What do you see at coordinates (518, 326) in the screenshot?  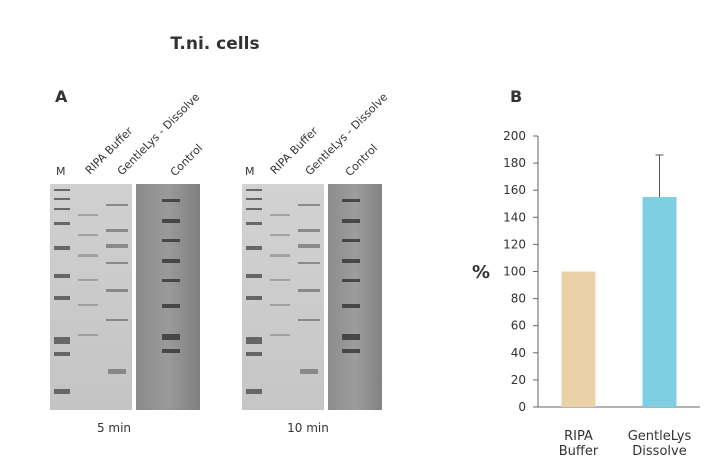 I see `y-tick-label-60: 60` at bounding box center [518, 326].